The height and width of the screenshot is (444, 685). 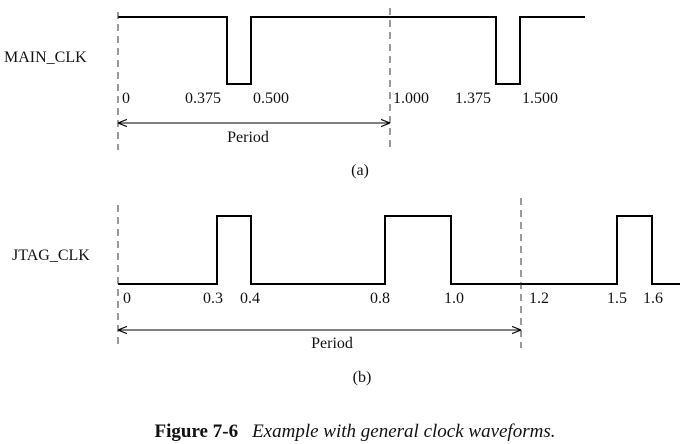 I want to click on tick-label: 0.375, so click(x=203, y=98).